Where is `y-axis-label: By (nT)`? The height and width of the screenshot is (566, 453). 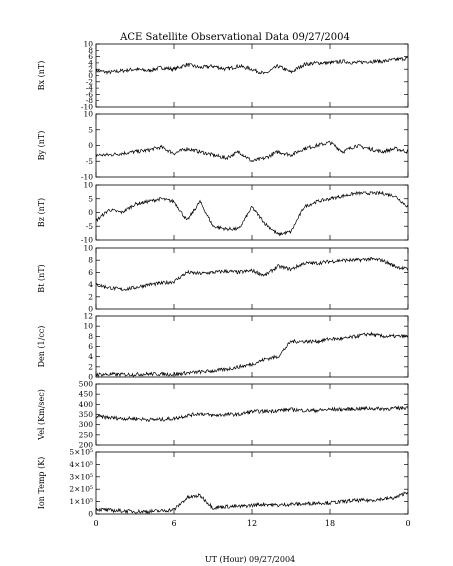
y-axis-label: By (nT) is located at coordinates (41, 146).